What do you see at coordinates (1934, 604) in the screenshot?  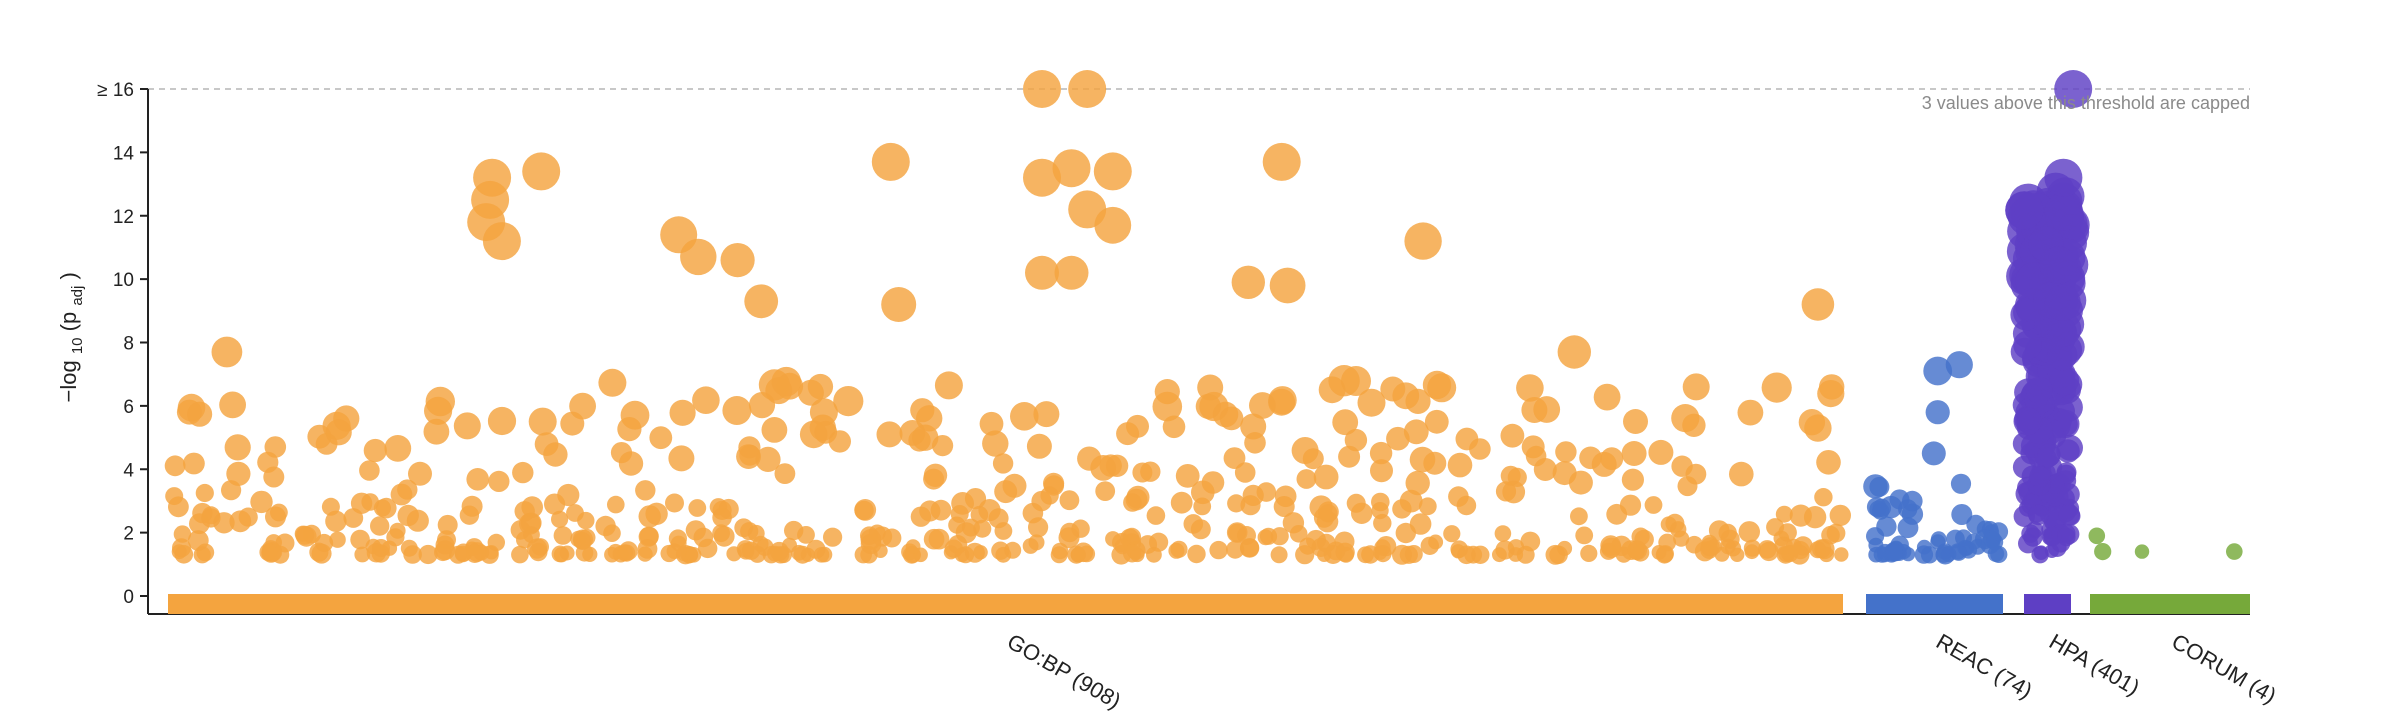 I see `category-bar-reac` at bounding box center [1934, 604].